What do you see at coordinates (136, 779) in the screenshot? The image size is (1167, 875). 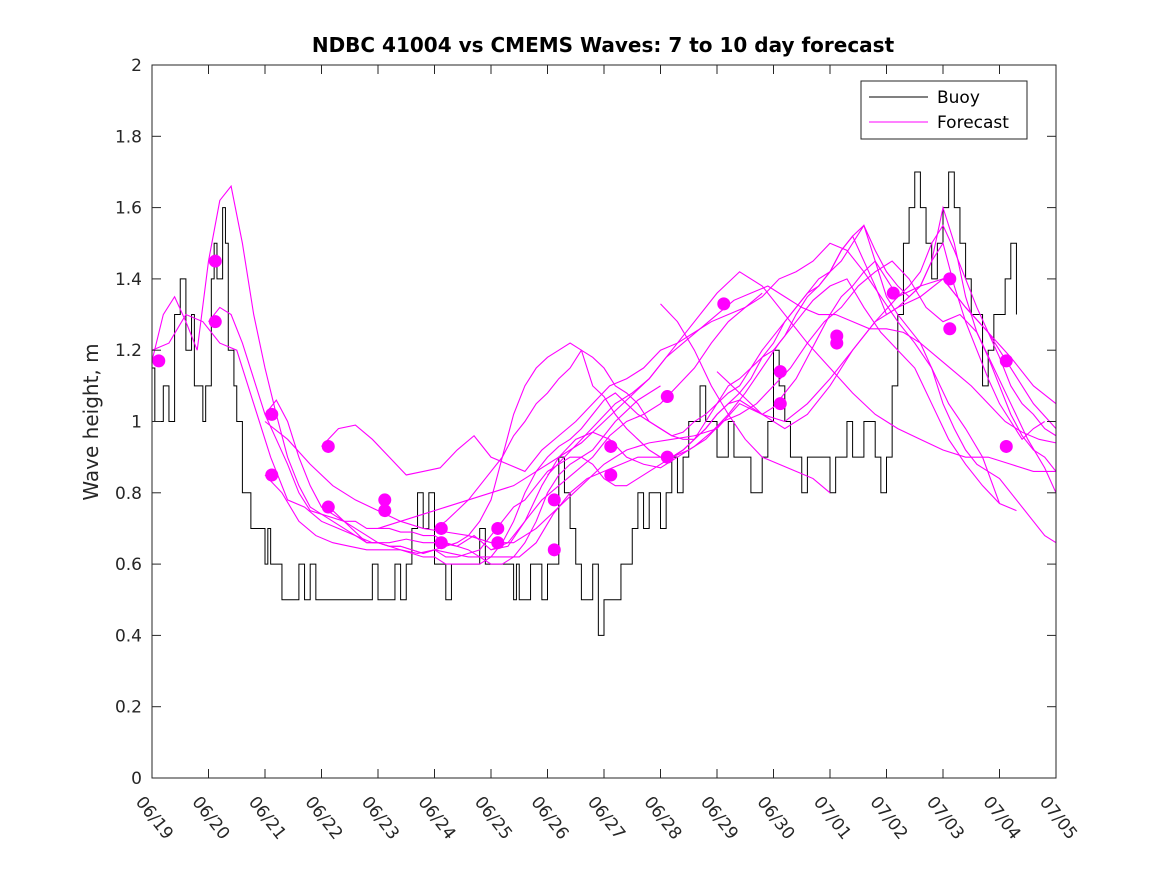 I see `y-tick-label: 0` at bounding box center [136, 779].